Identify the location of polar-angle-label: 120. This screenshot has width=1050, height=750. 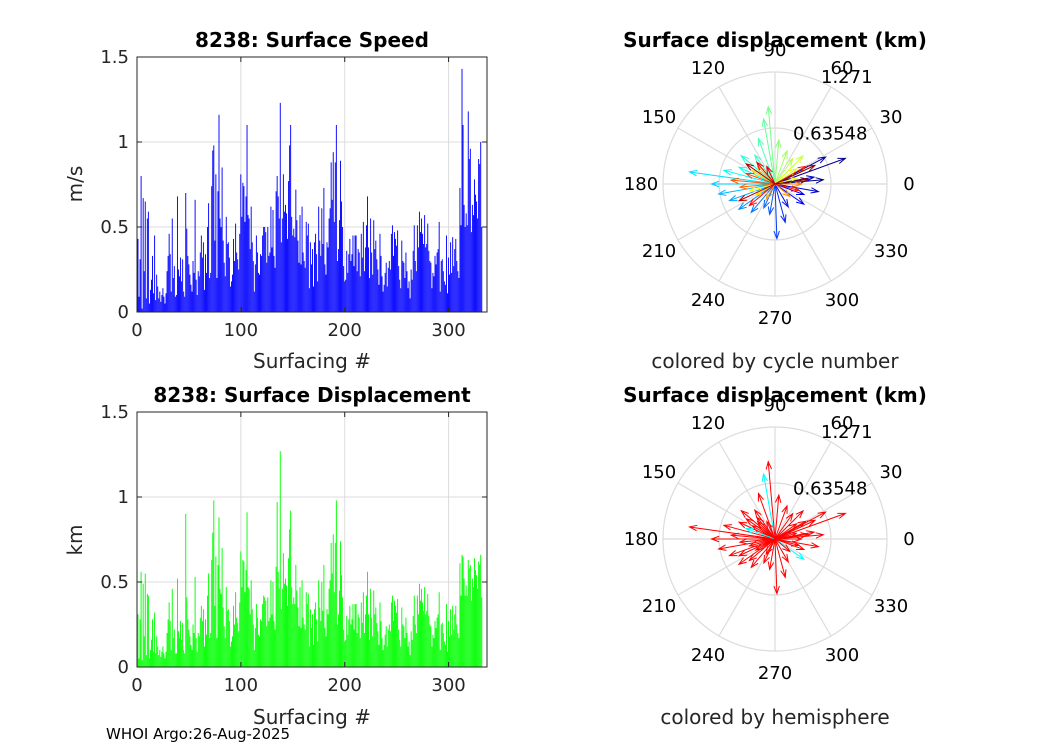
(708, 423).